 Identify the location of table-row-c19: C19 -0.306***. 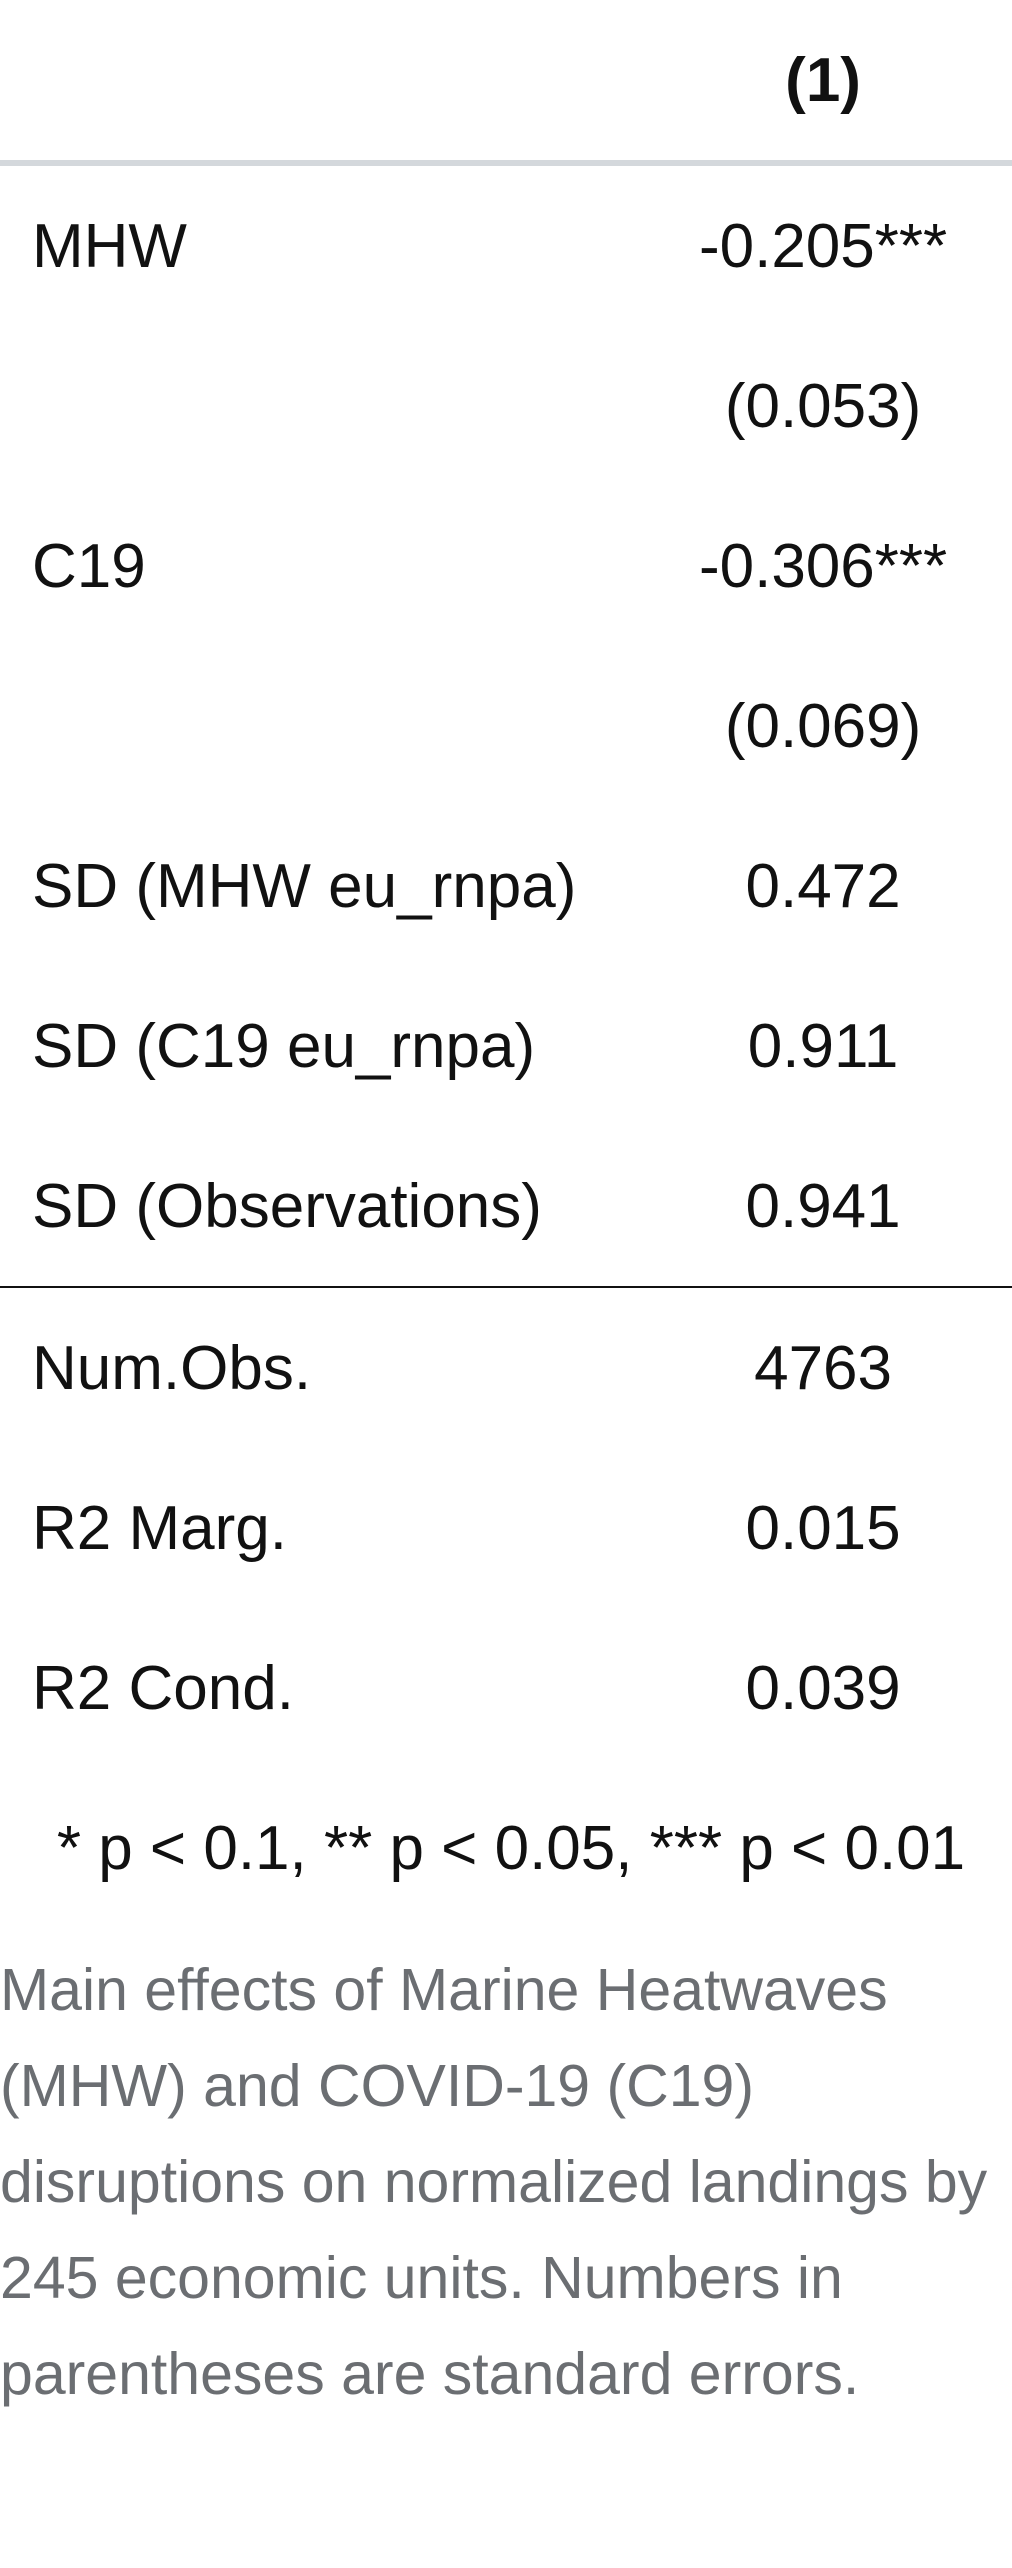
(506, 566).